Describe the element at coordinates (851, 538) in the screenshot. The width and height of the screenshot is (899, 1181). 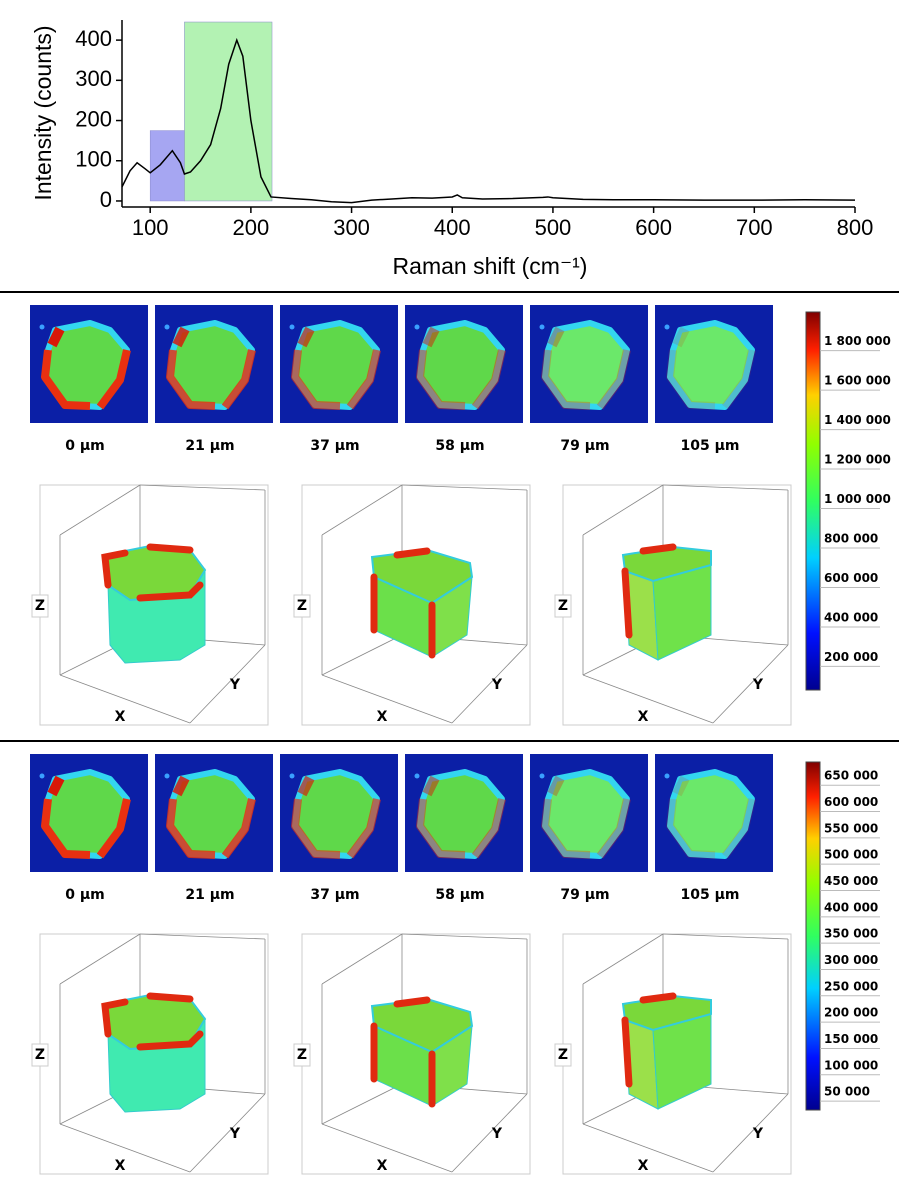
I see `colorbar-label: 800 000` at that location.